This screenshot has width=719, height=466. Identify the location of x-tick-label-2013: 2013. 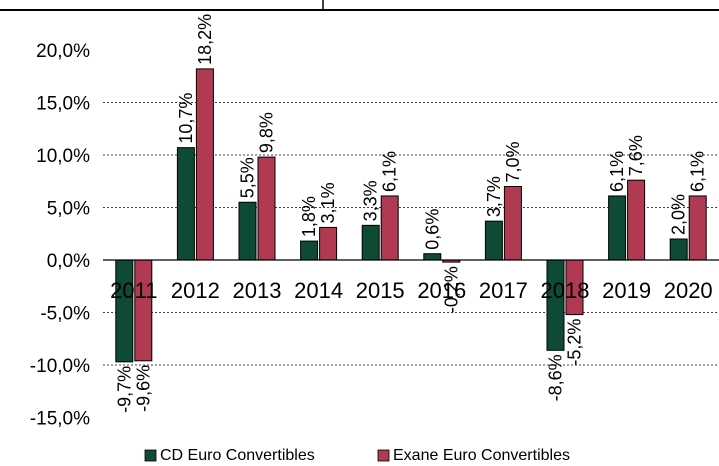
(257, 290).